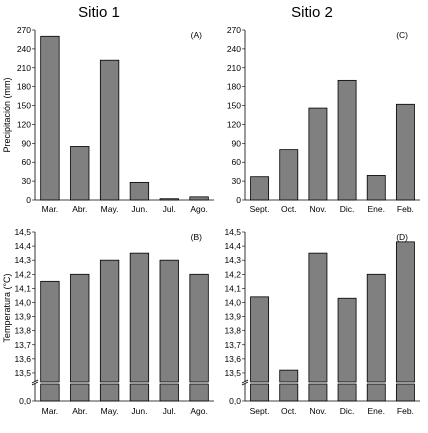  What do you see at coordinates (99, 12) in the screenshot?
I see `site1-title: Sitio 1` at bounding box center [99, 12].